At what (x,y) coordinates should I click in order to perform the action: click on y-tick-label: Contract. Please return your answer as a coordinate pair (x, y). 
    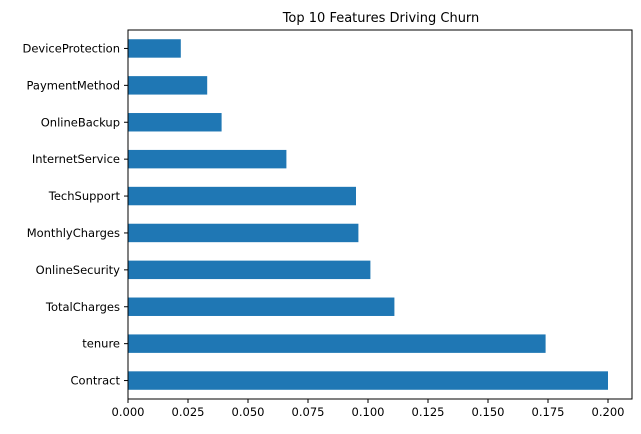
    Looking at the image, I should click on (96, 381).